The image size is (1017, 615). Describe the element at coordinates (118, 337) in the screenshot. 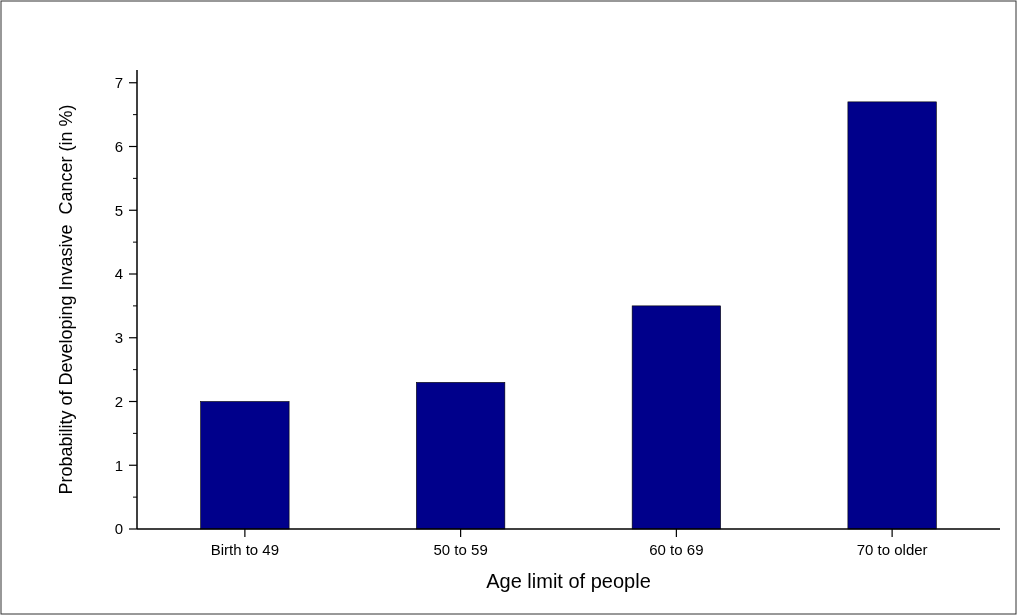

I see `y-tick-label: 3` at that location.